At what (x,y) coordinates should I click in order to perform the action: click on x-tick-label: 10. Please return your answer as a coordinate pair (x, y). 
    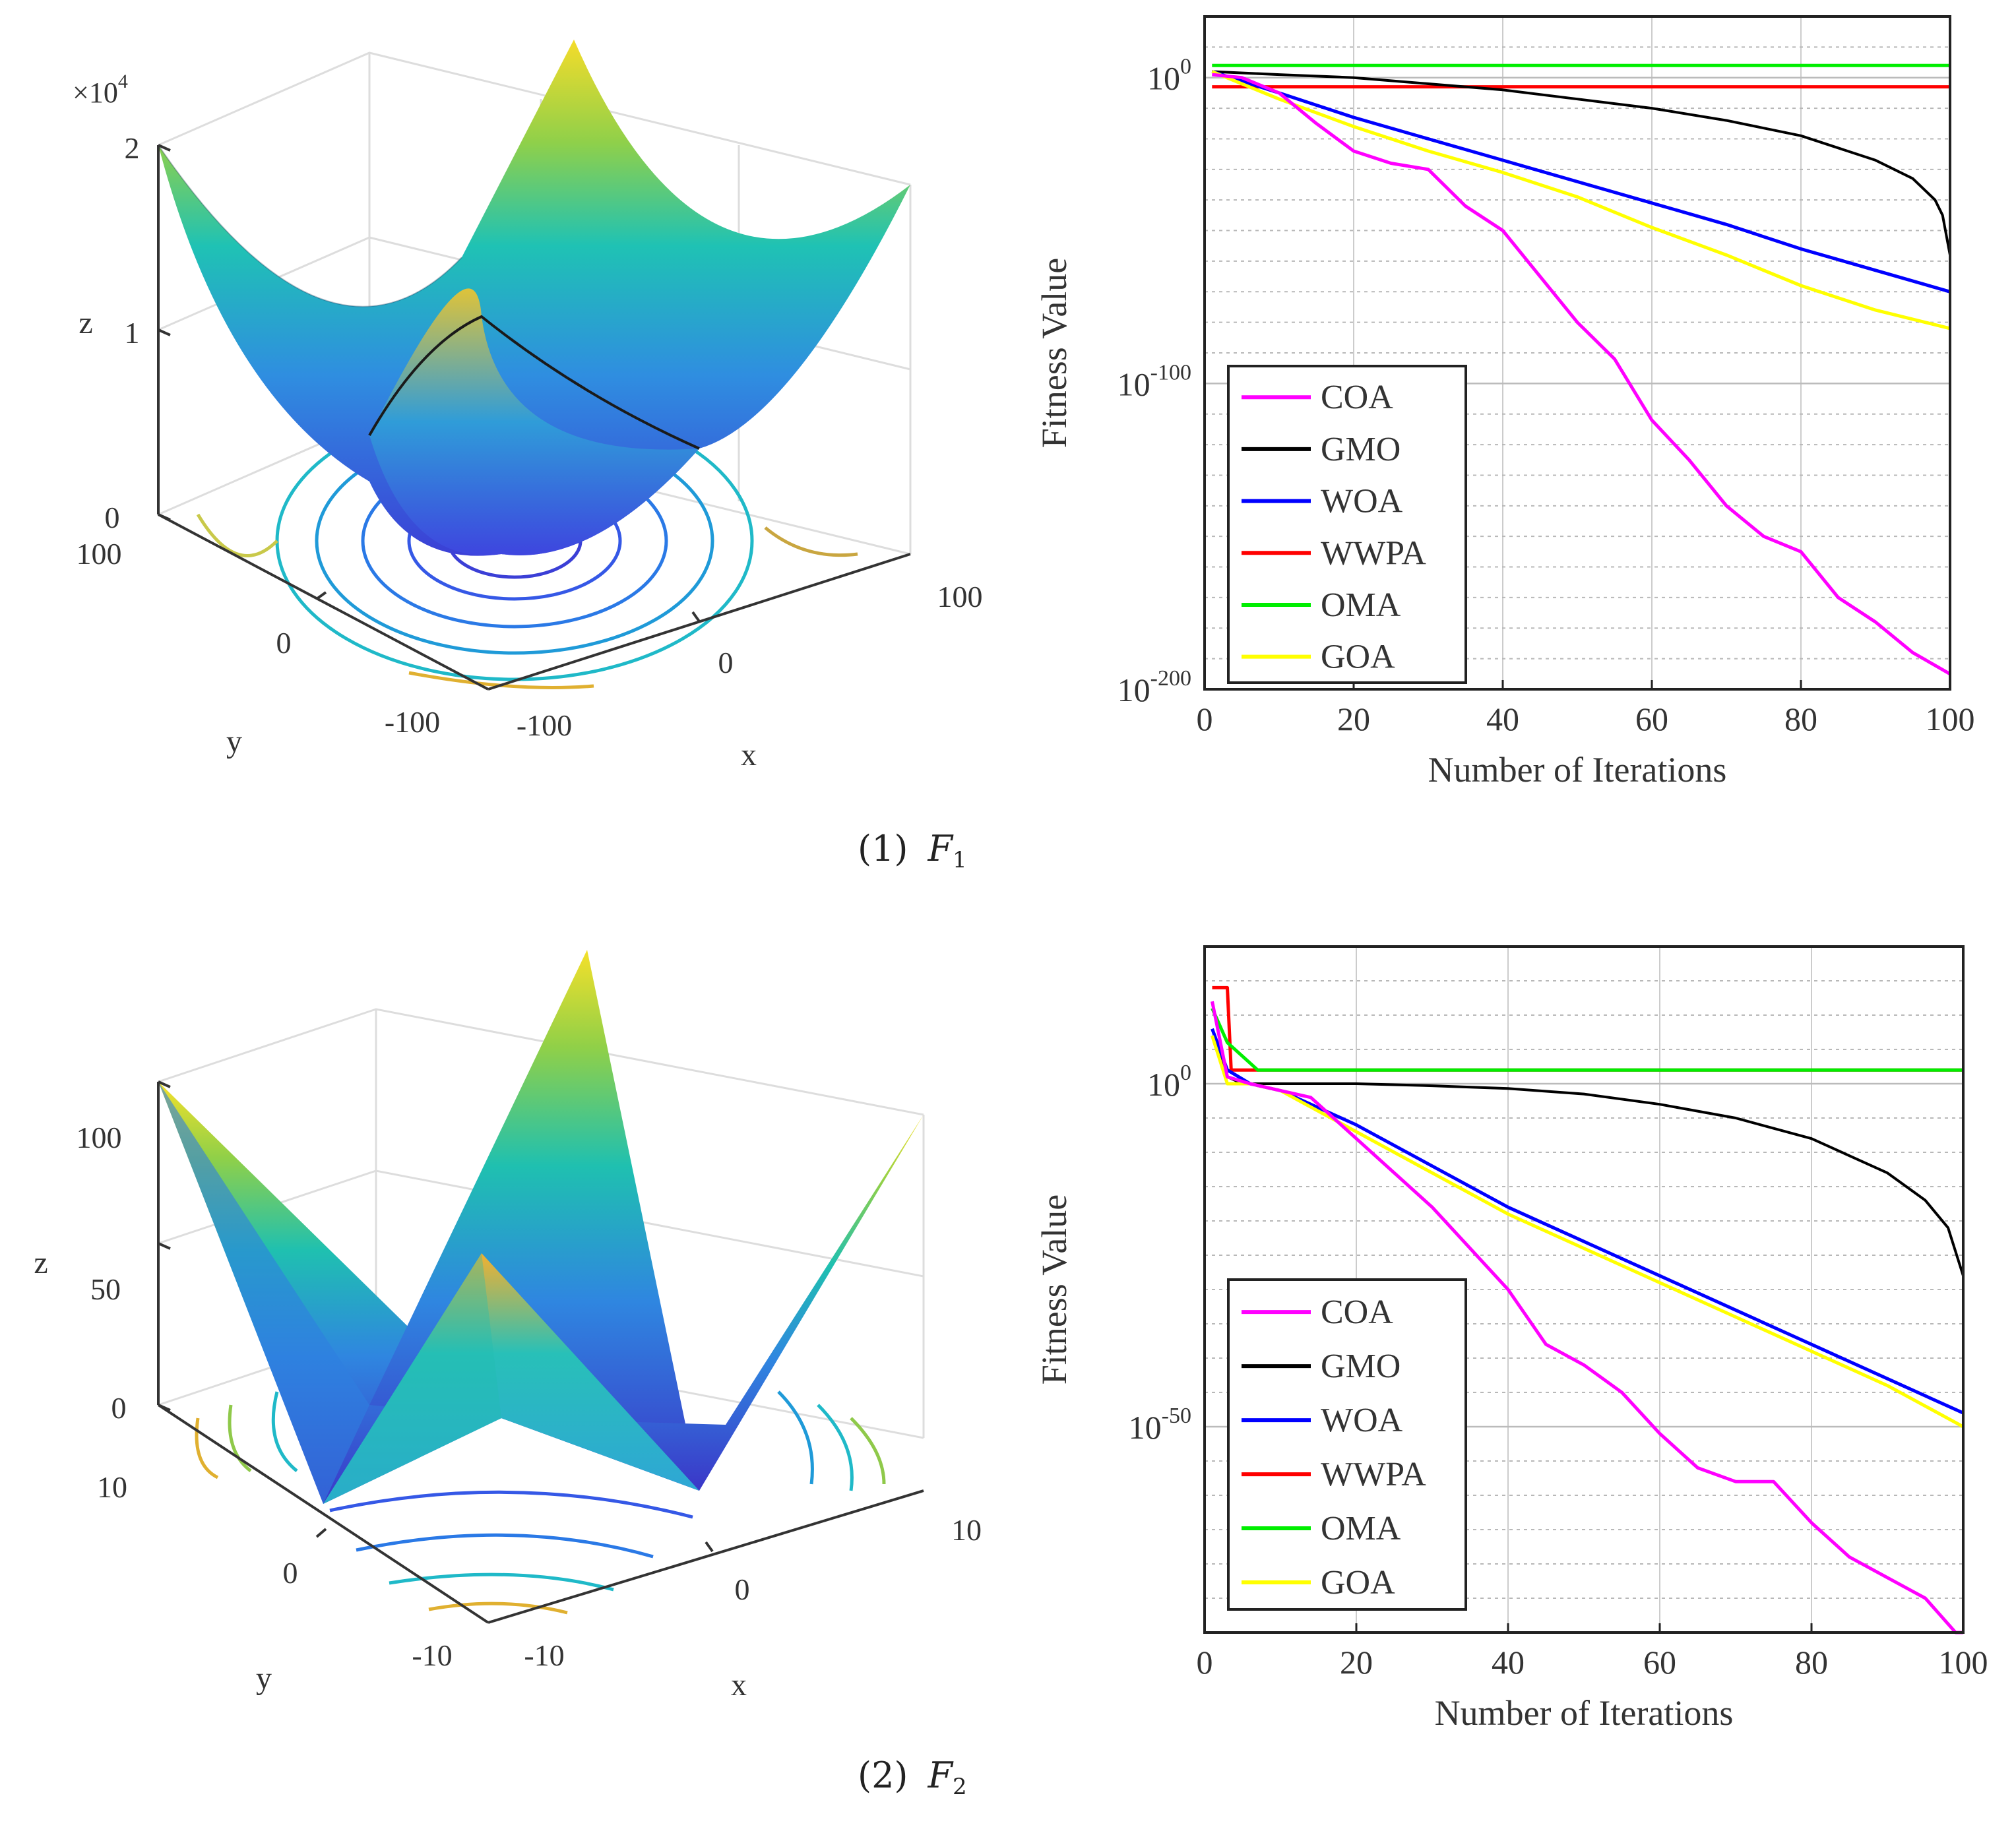
    Looking at the image, I should click on (967, 1530).